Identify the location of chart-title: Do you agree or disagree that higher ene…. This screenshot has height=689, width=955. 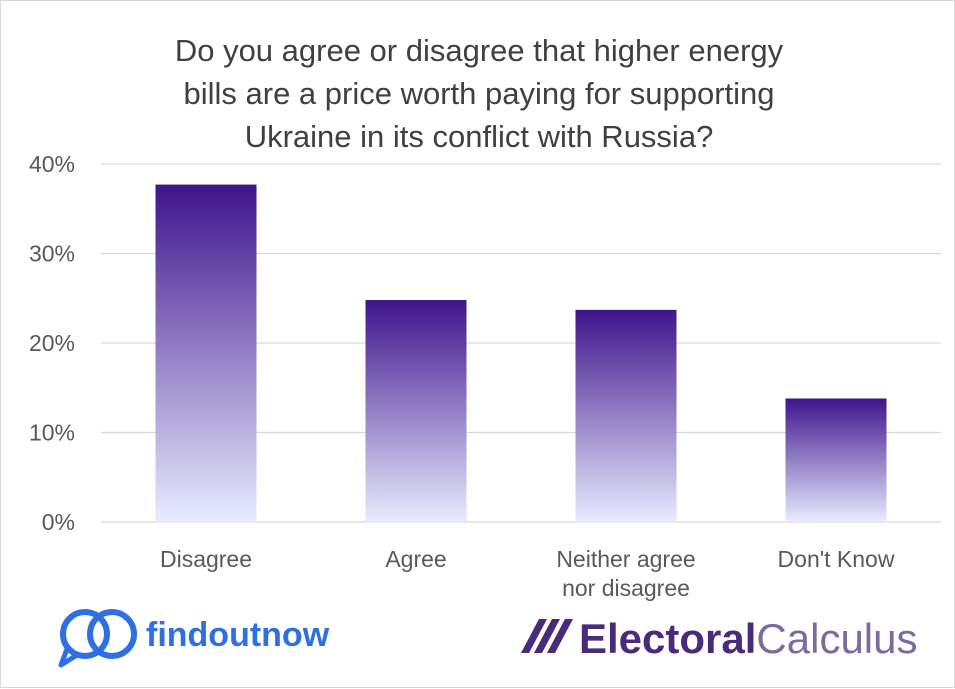
(479, 93).